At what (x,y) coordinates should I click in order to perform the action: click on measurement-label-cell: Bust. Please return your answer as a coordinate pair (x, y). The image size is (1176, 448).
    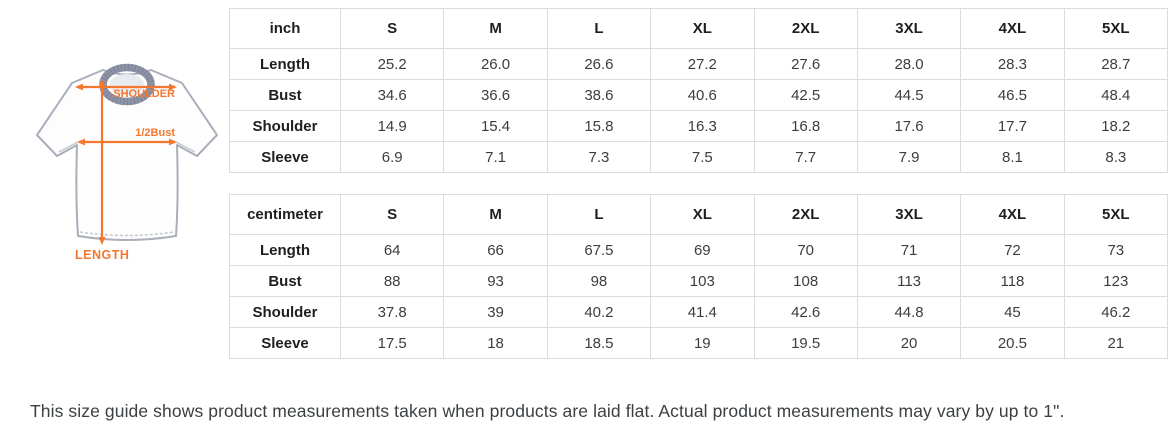
    Looking at the image, I should click on (285, 281).